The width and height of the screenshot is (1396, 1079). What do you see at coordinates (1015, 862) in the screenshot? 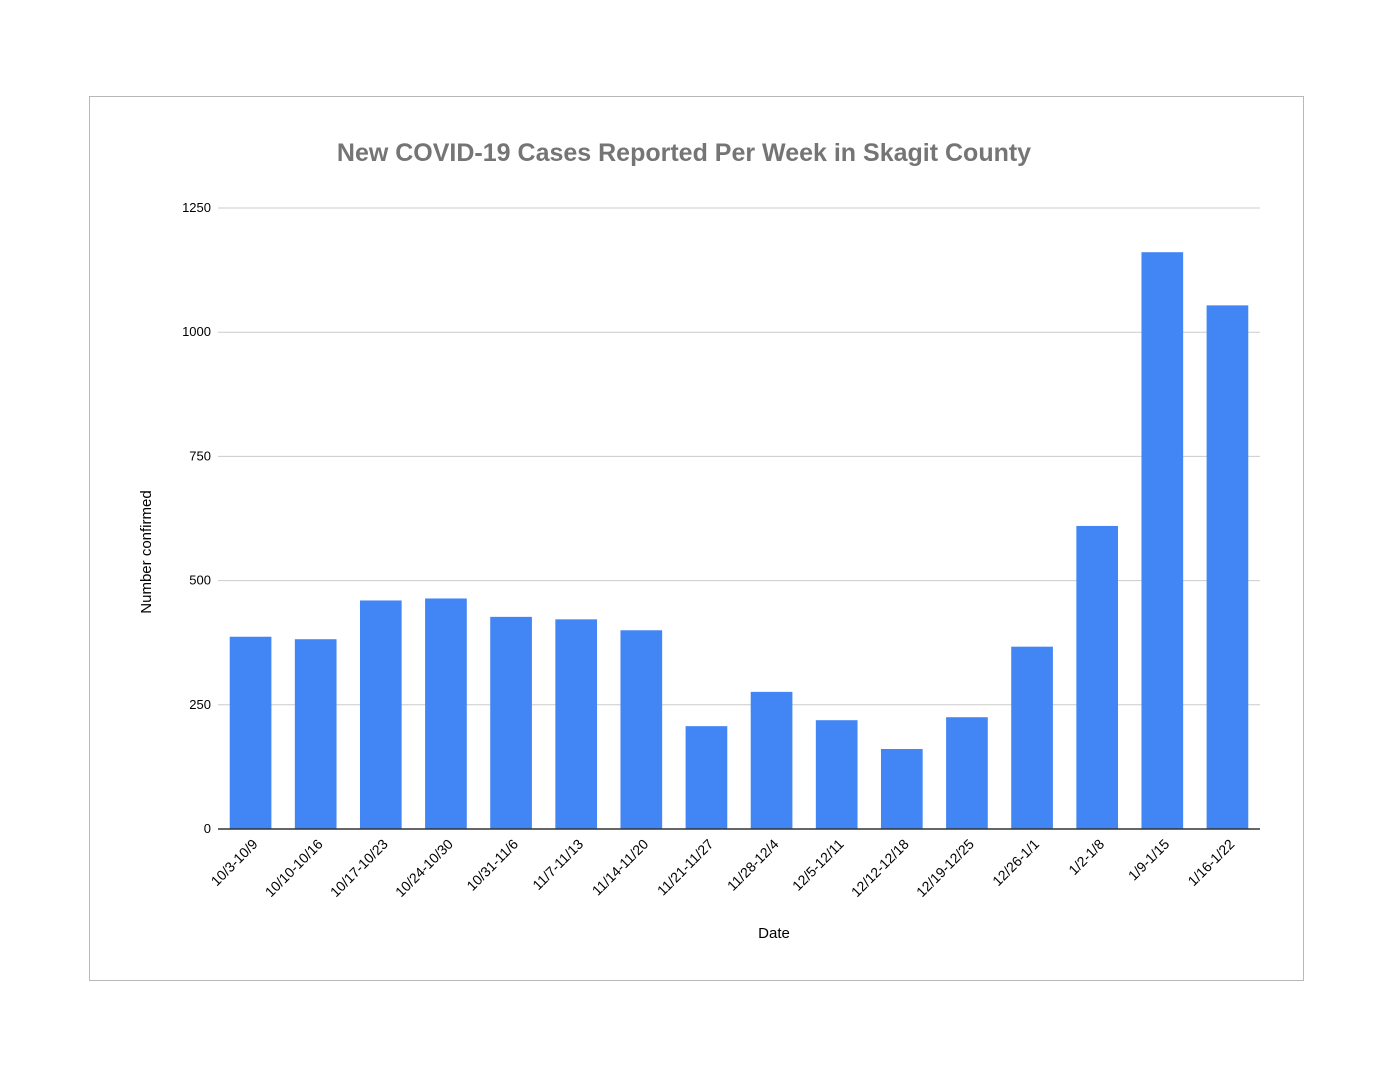
I see `x-tick-label: 12/26-1/1` at bounding box center [1015, 862].